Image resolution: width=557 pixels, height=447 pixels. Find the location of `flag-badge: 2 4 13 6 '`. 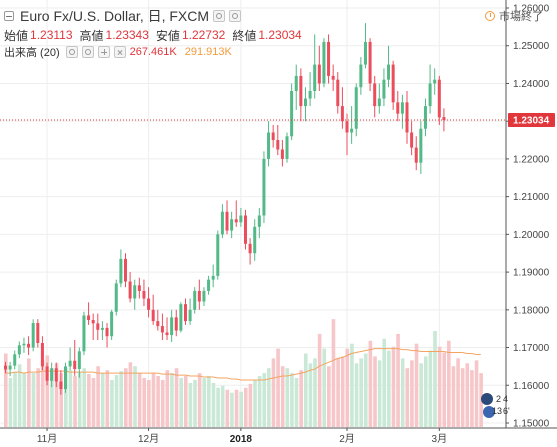

flag-badge: 2 4 13 6 ' is located at coordinates (495, 405).